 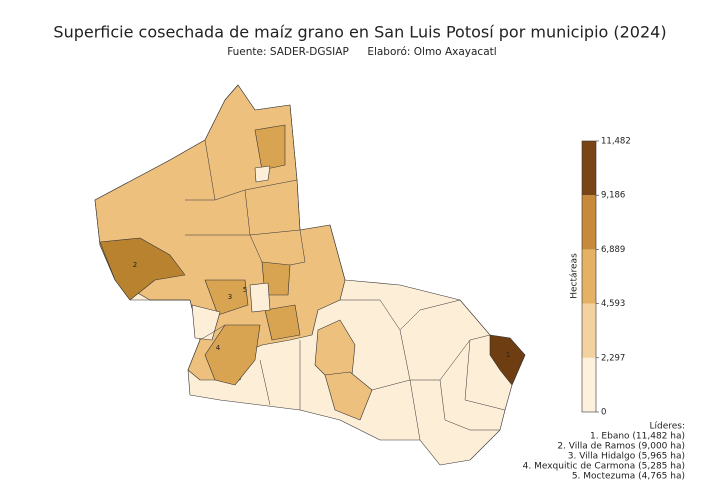 What do you see at coordinates (218, 348) in the screenshot?
I see `map-label: 4` at bounding box center [218, 348].